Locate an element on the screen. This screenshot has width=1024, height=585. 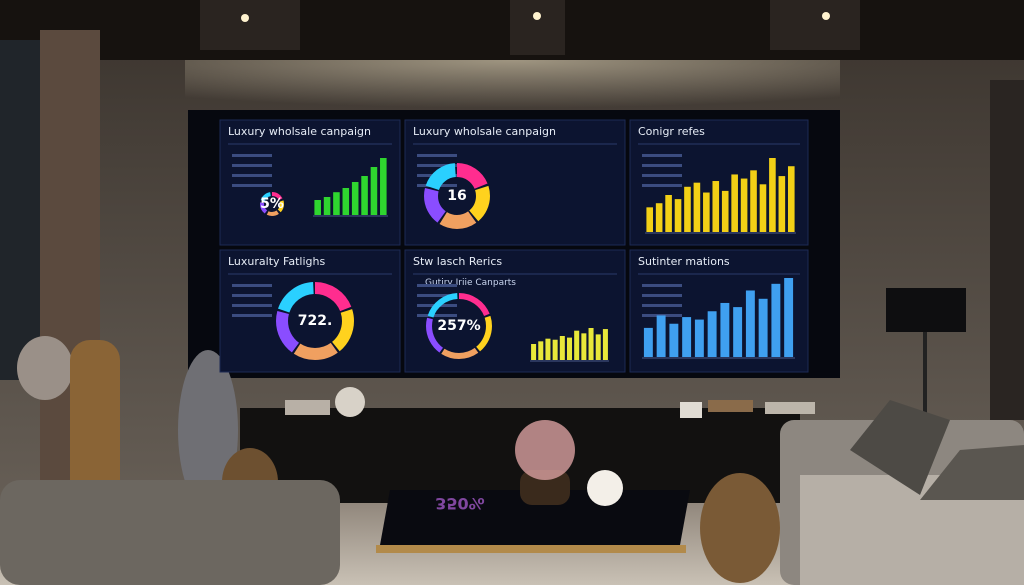
panel is located at coordinates (515, 311).